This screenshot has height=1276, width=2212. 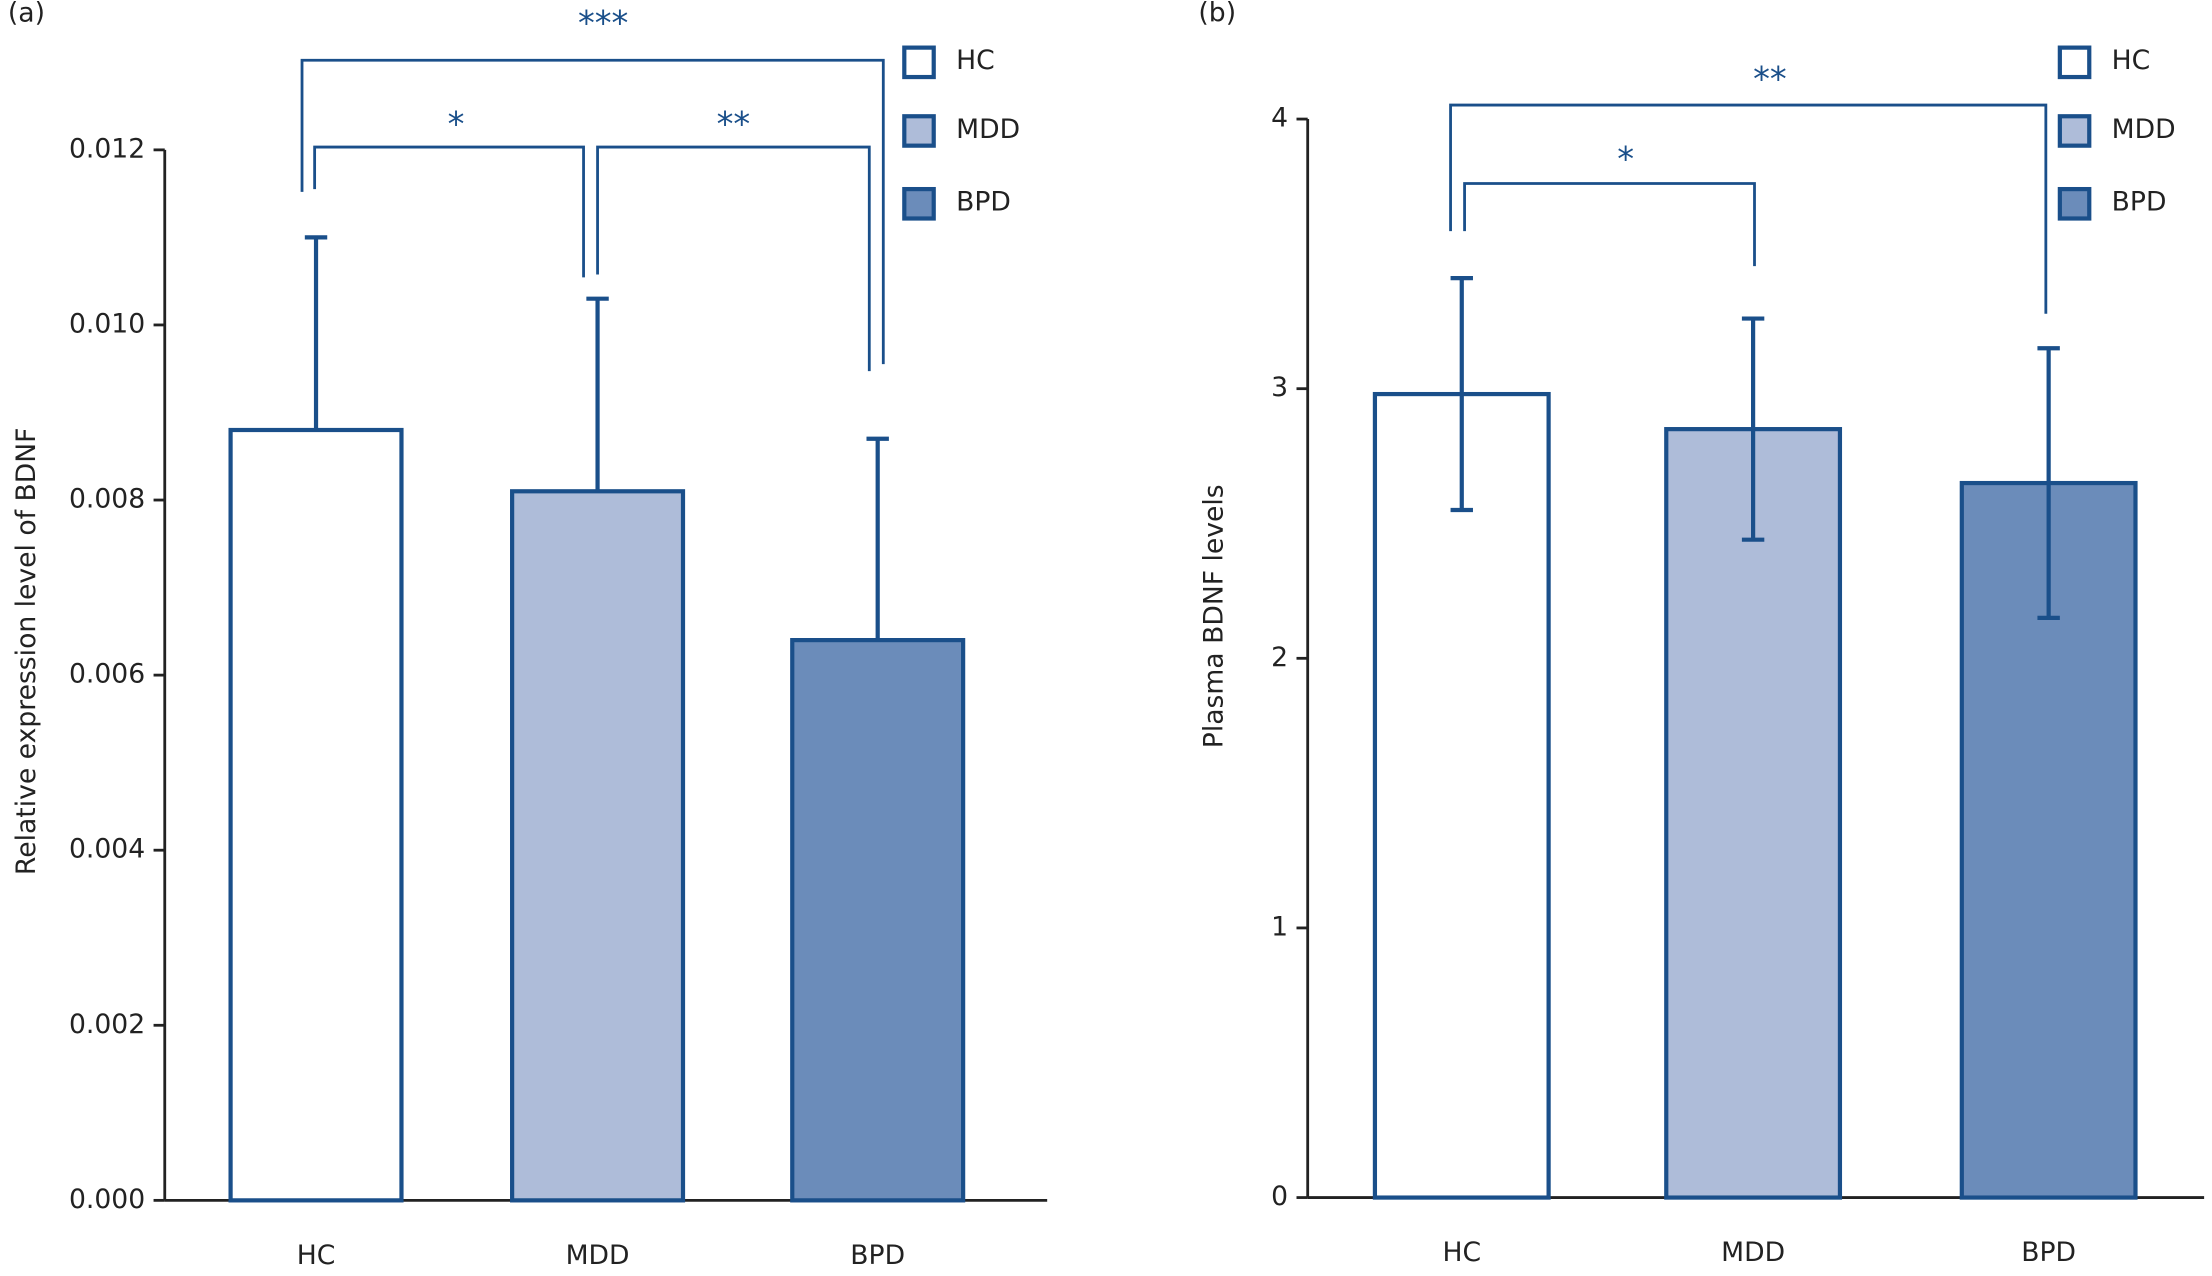 I want to click on y-axis-label: Plasma BDNF levels, so click(x=1214, y=616).